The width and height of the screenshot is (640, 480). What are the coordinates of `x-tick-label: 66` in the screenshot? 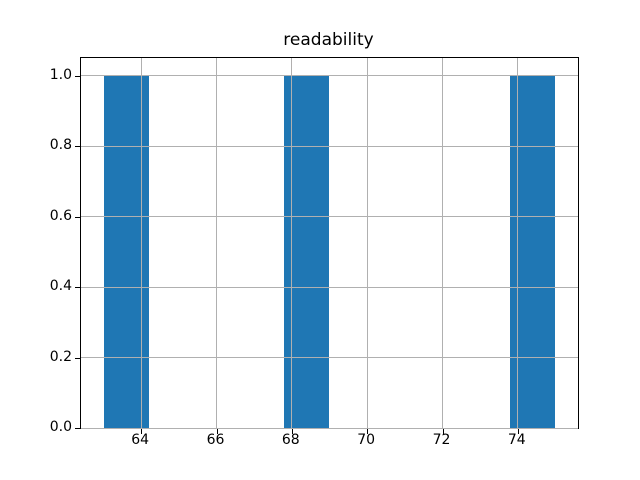 It's located at (215, 440).